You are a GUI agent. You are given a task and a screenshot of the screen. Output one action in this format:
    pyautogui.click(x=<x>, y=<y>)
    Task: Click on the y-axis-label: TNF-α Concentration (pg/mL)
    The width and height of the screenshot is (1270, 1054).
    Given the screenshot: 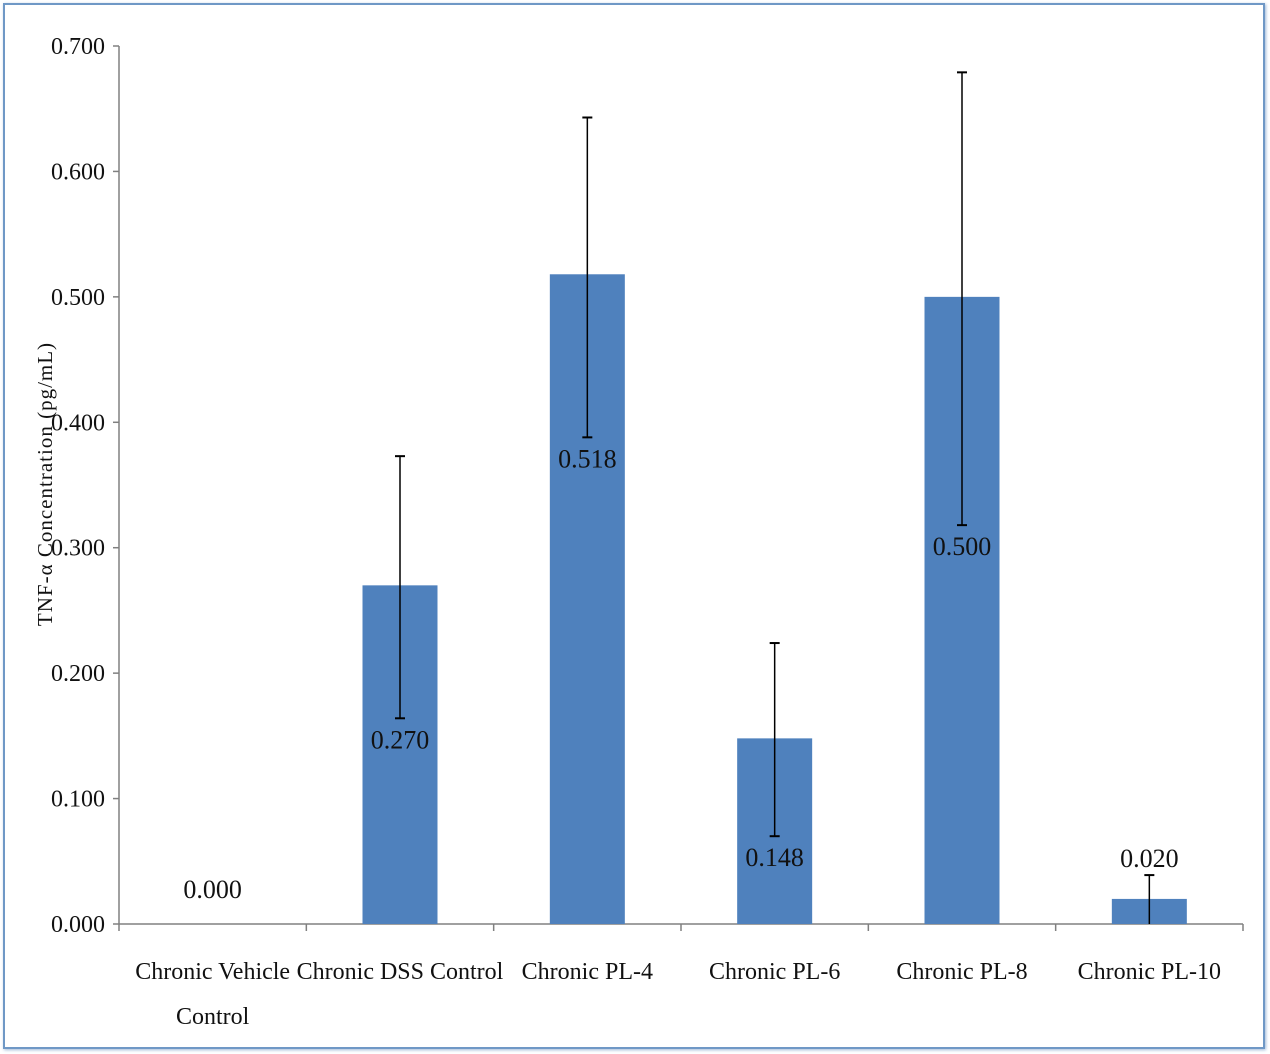 What is the action you would take?
    pyautogui.click(x=45, y=484)
    